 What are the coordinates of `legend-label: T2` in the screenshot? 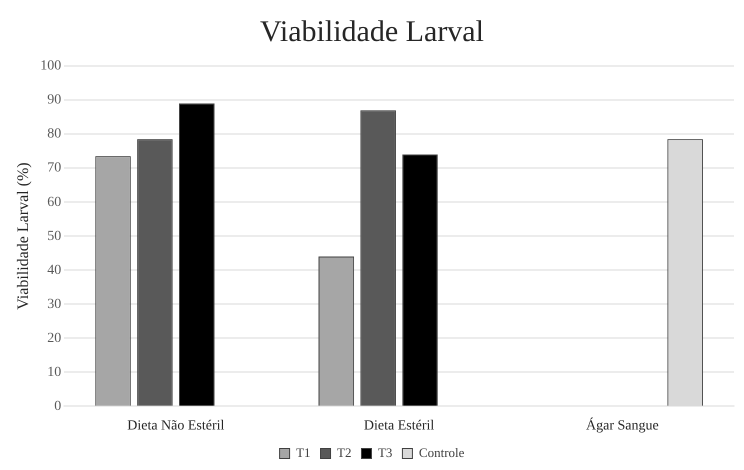 It's located at (344, 452).